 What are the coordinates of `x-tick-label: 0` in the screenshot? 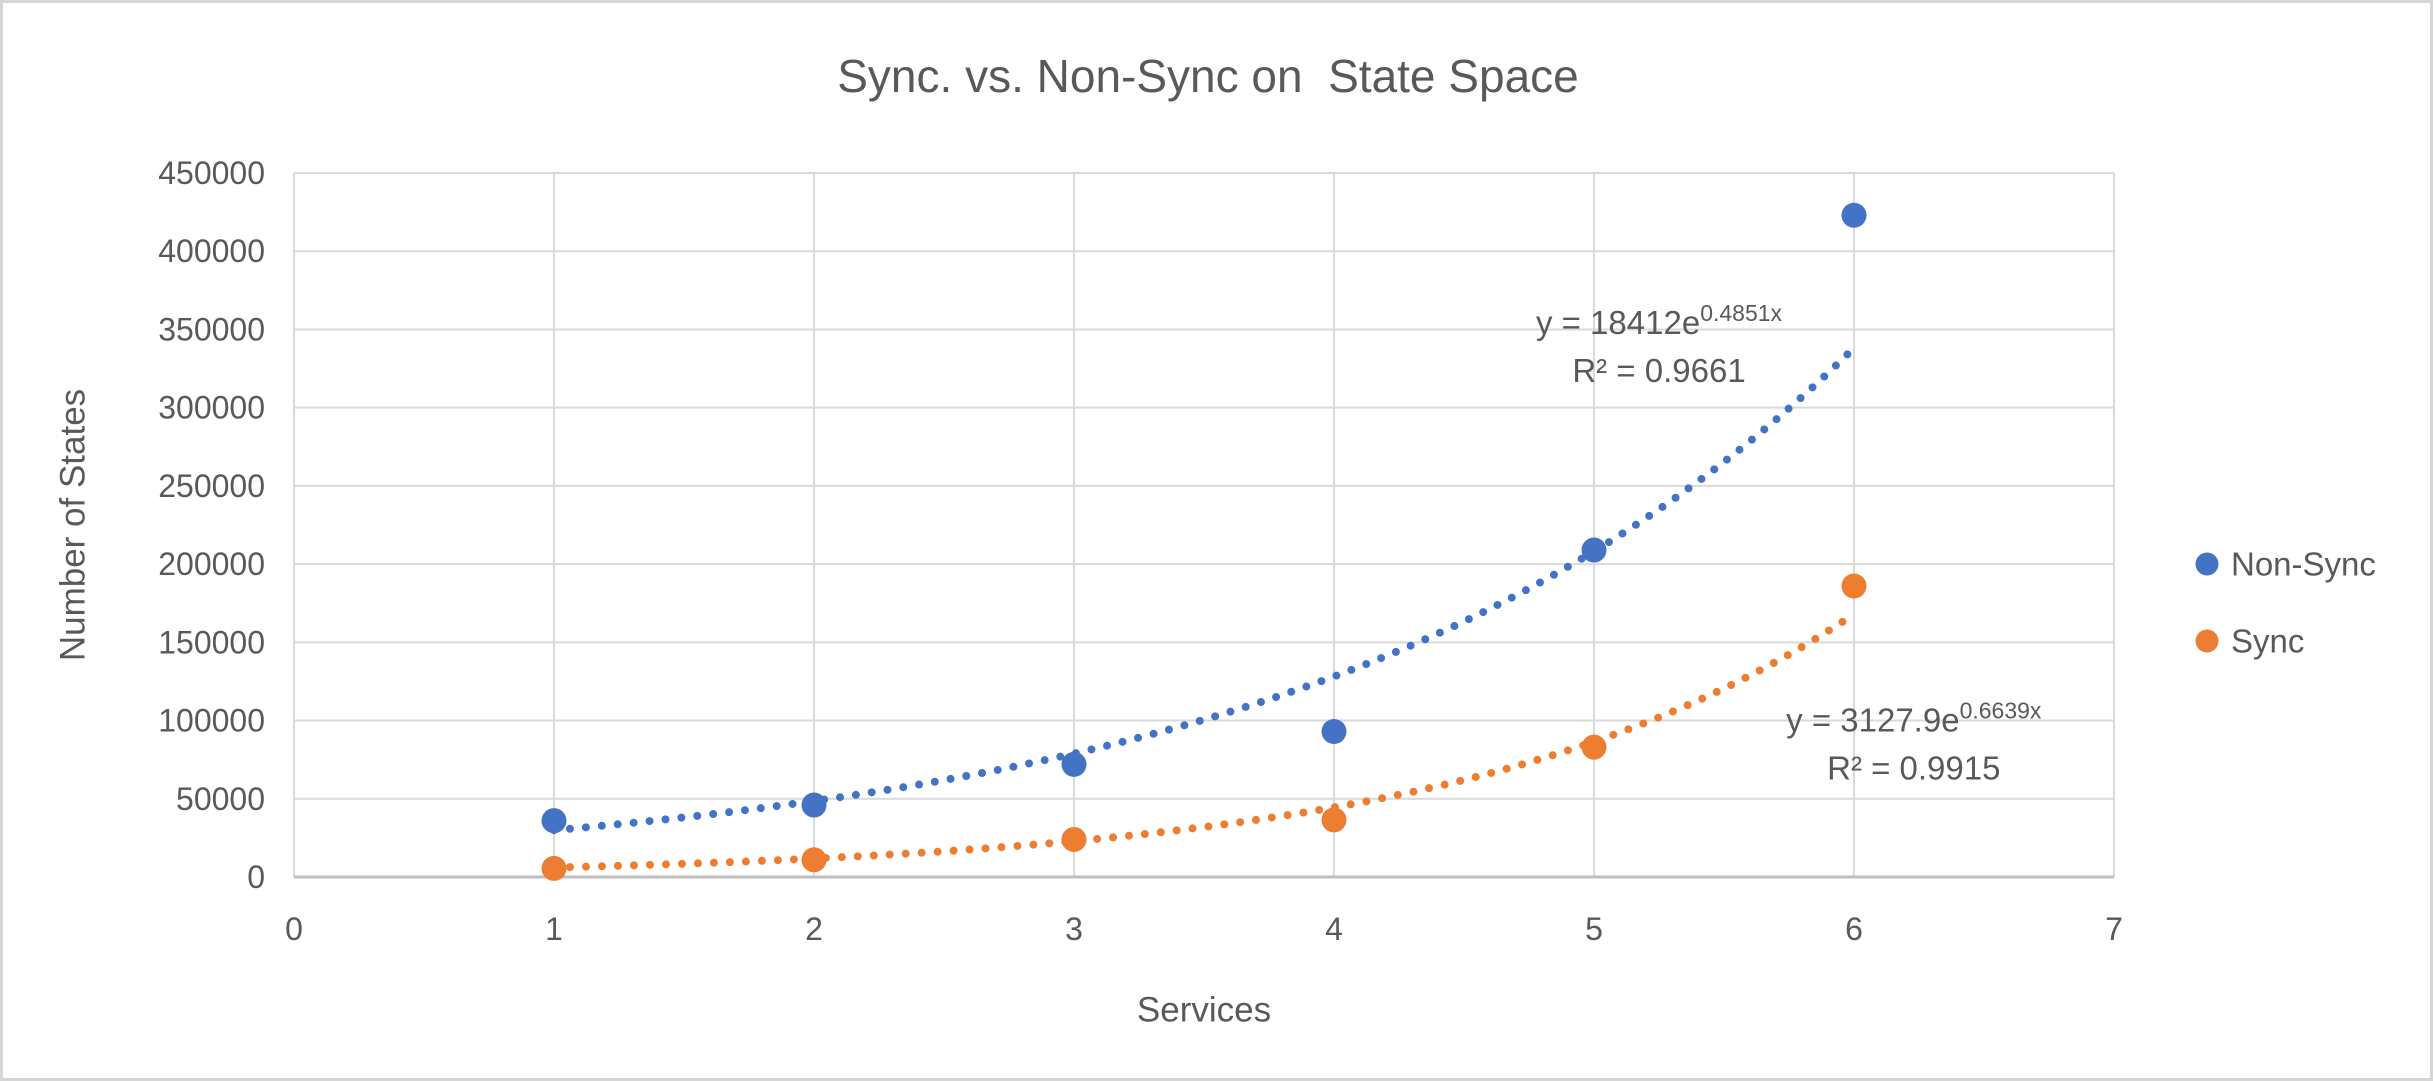 It's located at (294, 929).